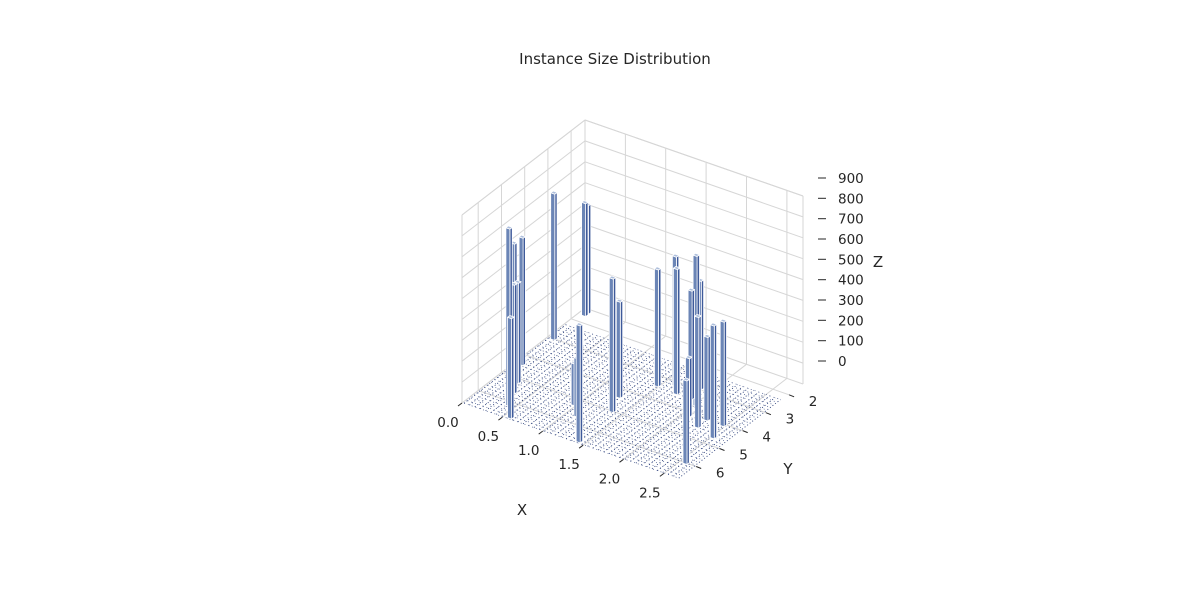  What do you see at coordinates (851, 260) in the screenshot?
I see `z-tick-label: 500` at bounding box center [851, 260].